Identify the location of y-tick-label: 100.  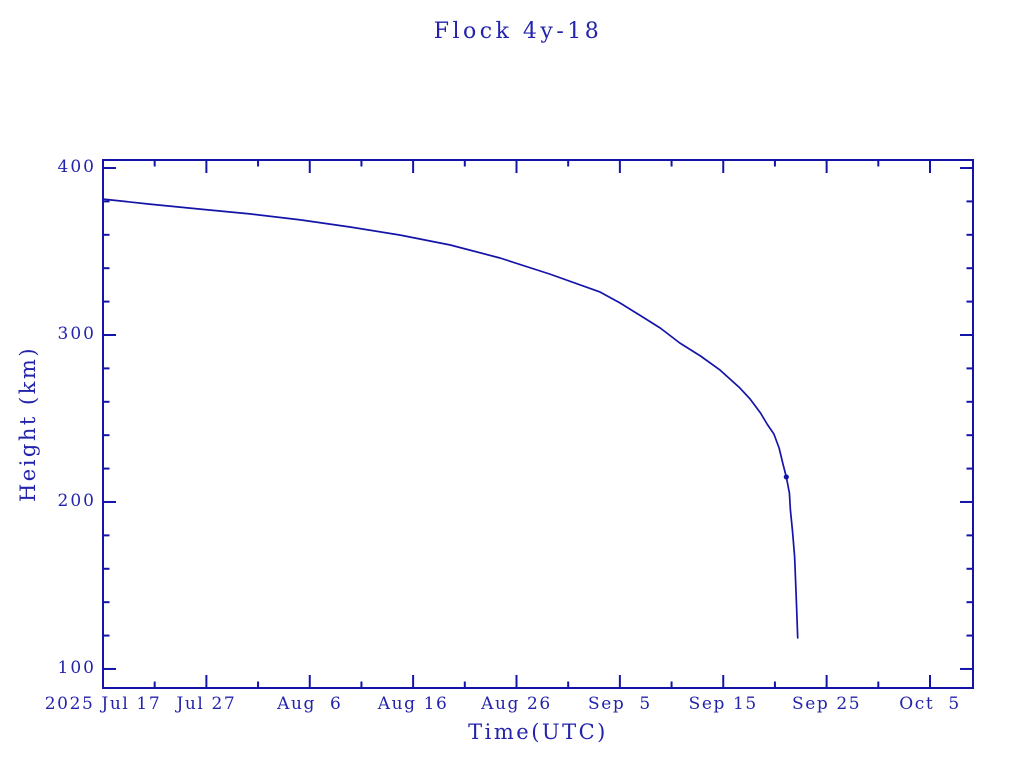
(76, 667).